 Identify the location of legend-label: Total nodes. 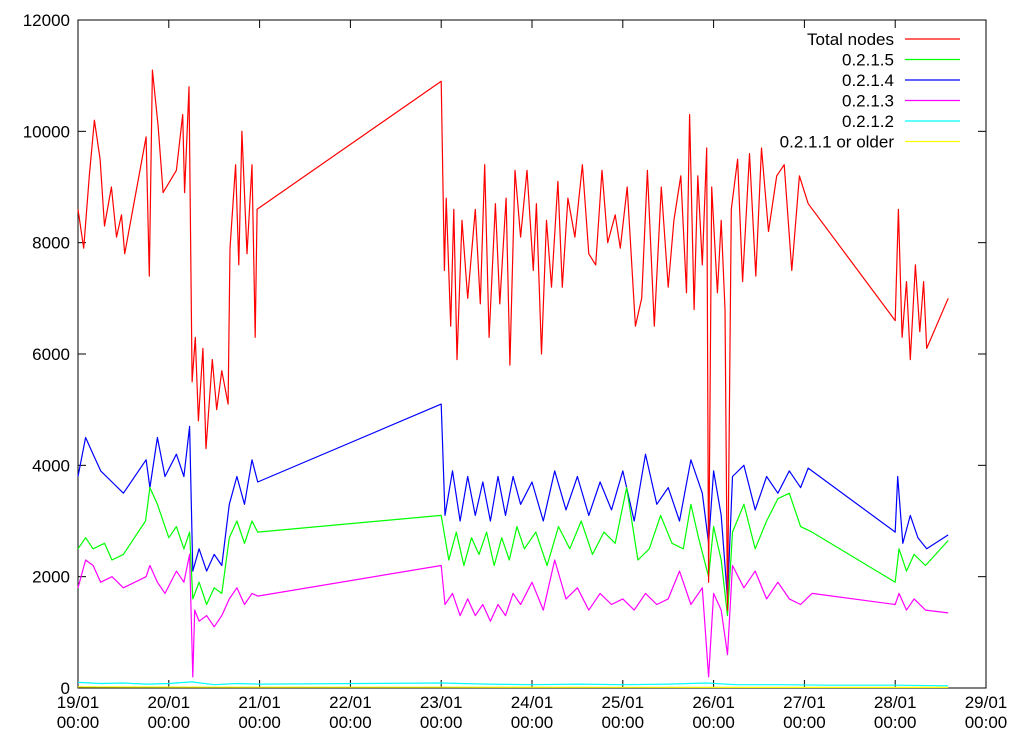
(850, 39).